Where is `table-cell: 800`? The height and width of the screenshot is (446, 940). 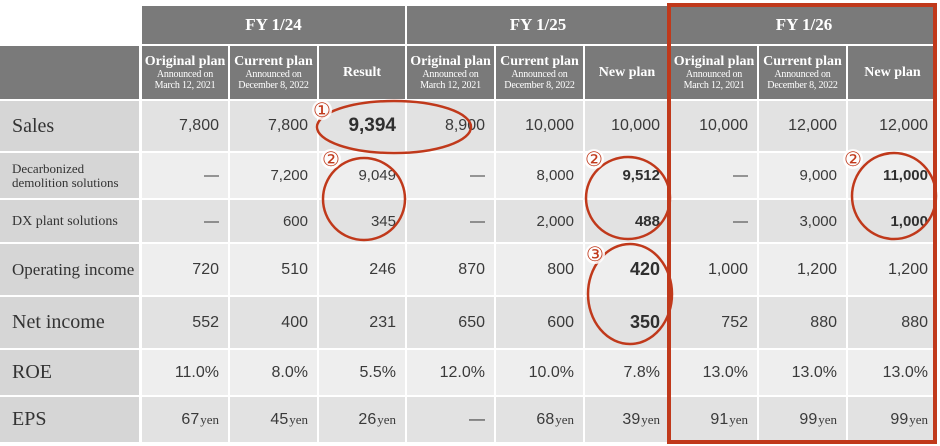 table-cell: 800 is located at coordinates (539, 269).